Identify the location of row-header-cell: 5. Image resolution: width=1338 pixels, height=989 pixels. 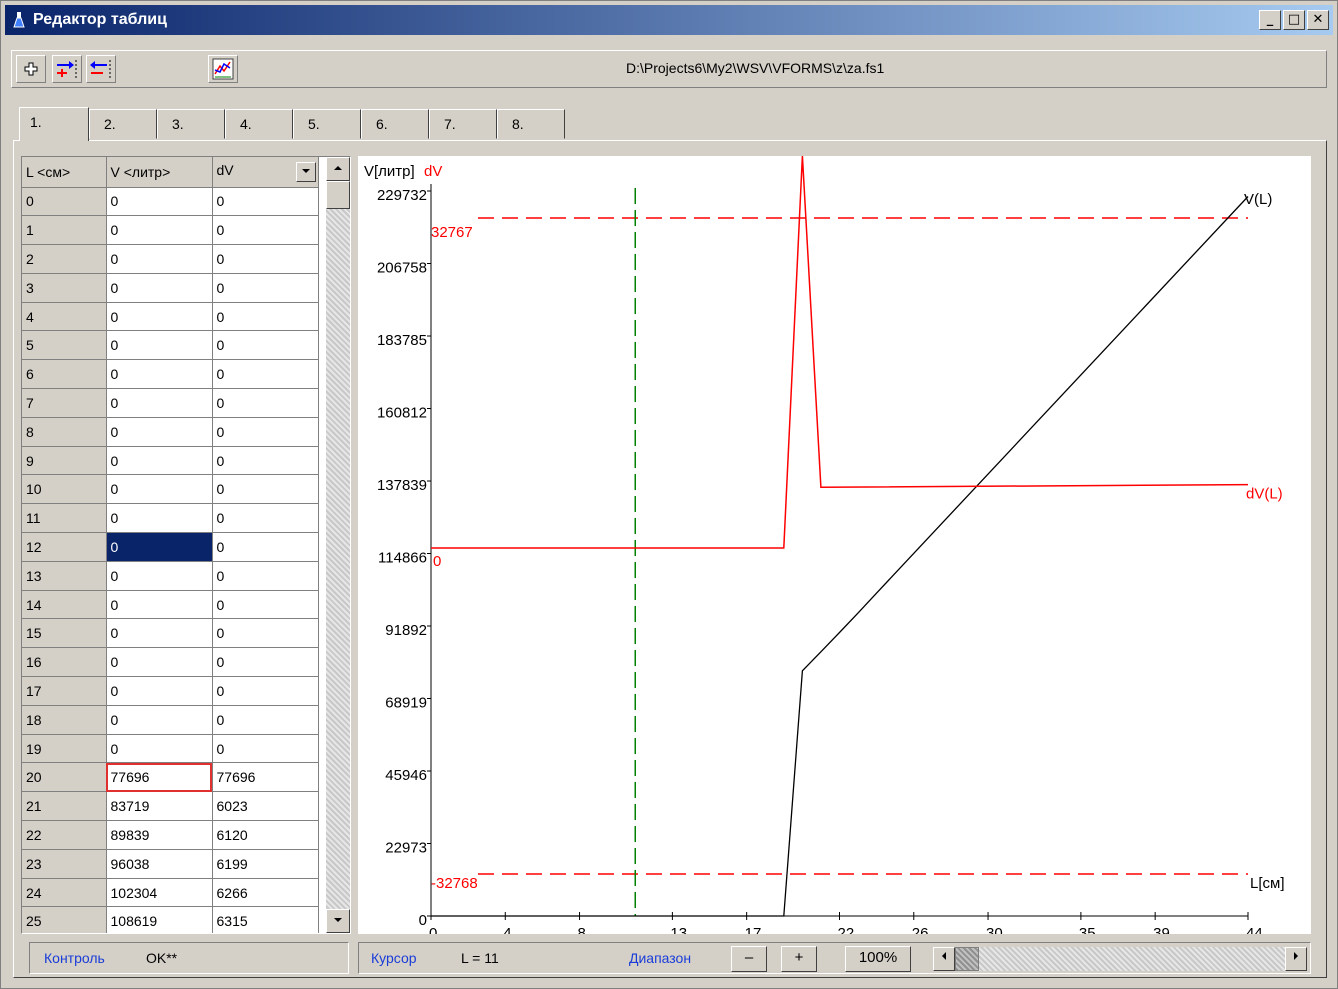
(64, 345).